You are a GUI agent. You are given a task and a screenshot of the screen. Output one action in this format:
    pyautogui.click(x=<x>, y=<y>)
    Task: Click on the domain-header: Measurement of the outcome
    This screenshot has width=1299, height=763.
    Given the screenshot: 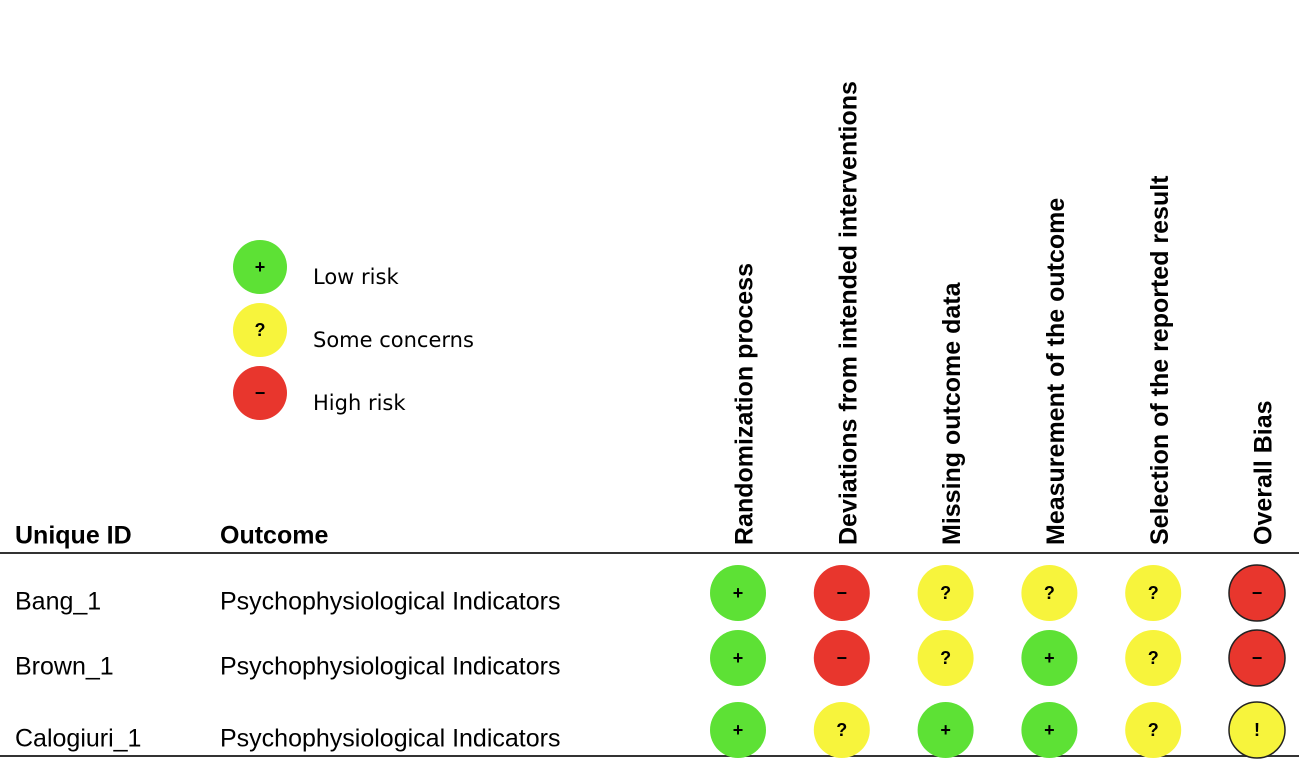 What is the action you would take?
    pyautogui.click(x=1056, y=371)
    